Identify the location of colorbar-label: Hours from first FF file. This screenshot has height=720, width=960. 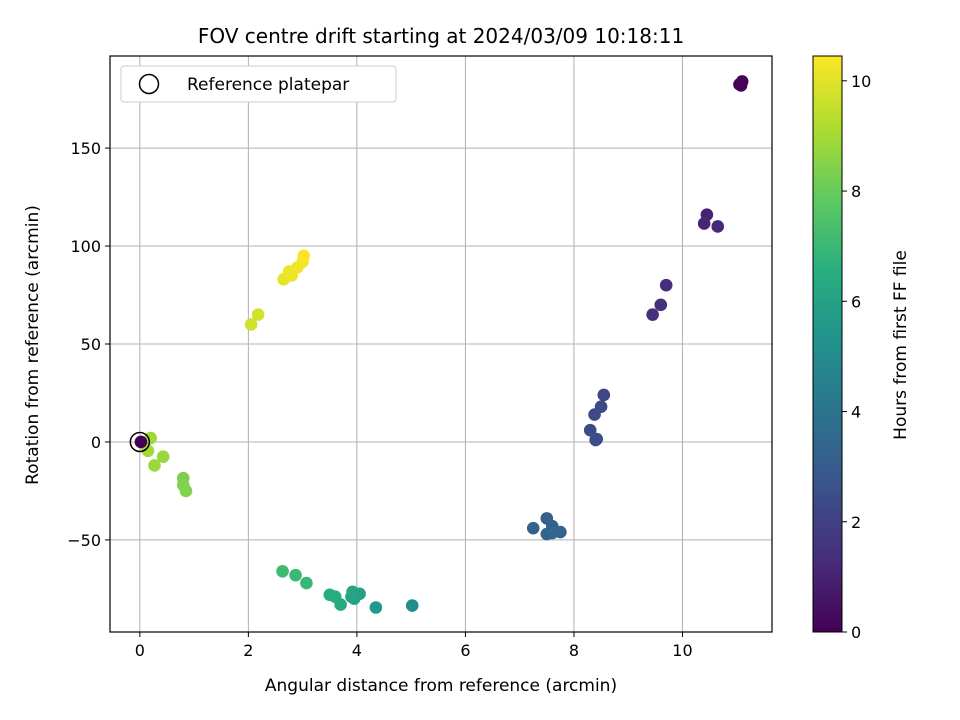
(901, 345).